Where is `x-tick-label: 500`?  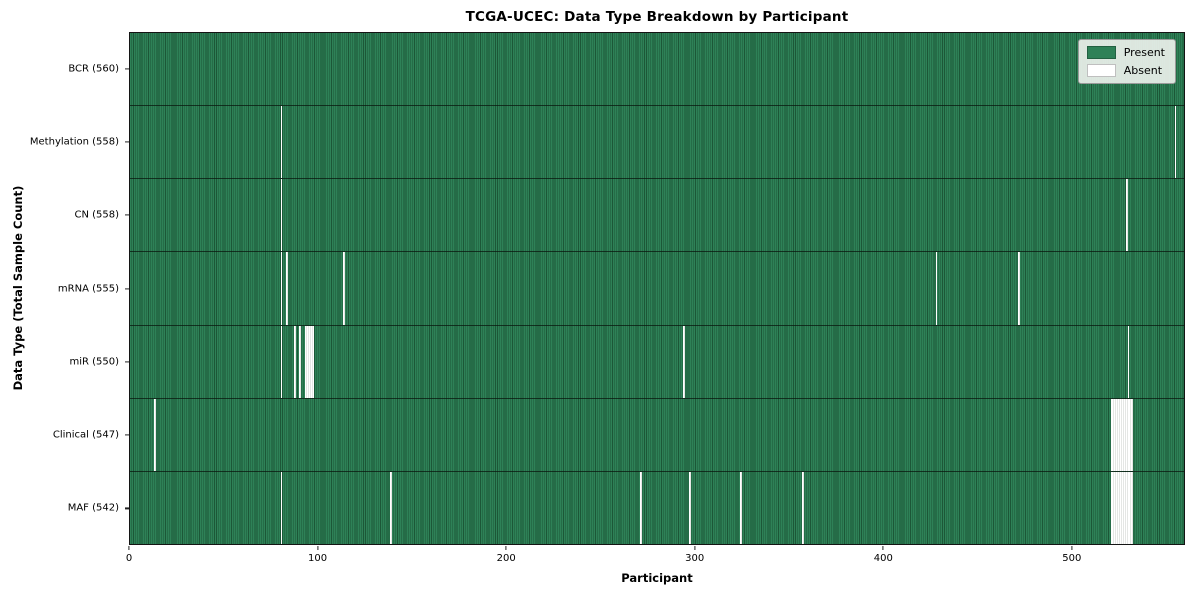
x-tick-label: 500 is located at coordinates (1072, 558).